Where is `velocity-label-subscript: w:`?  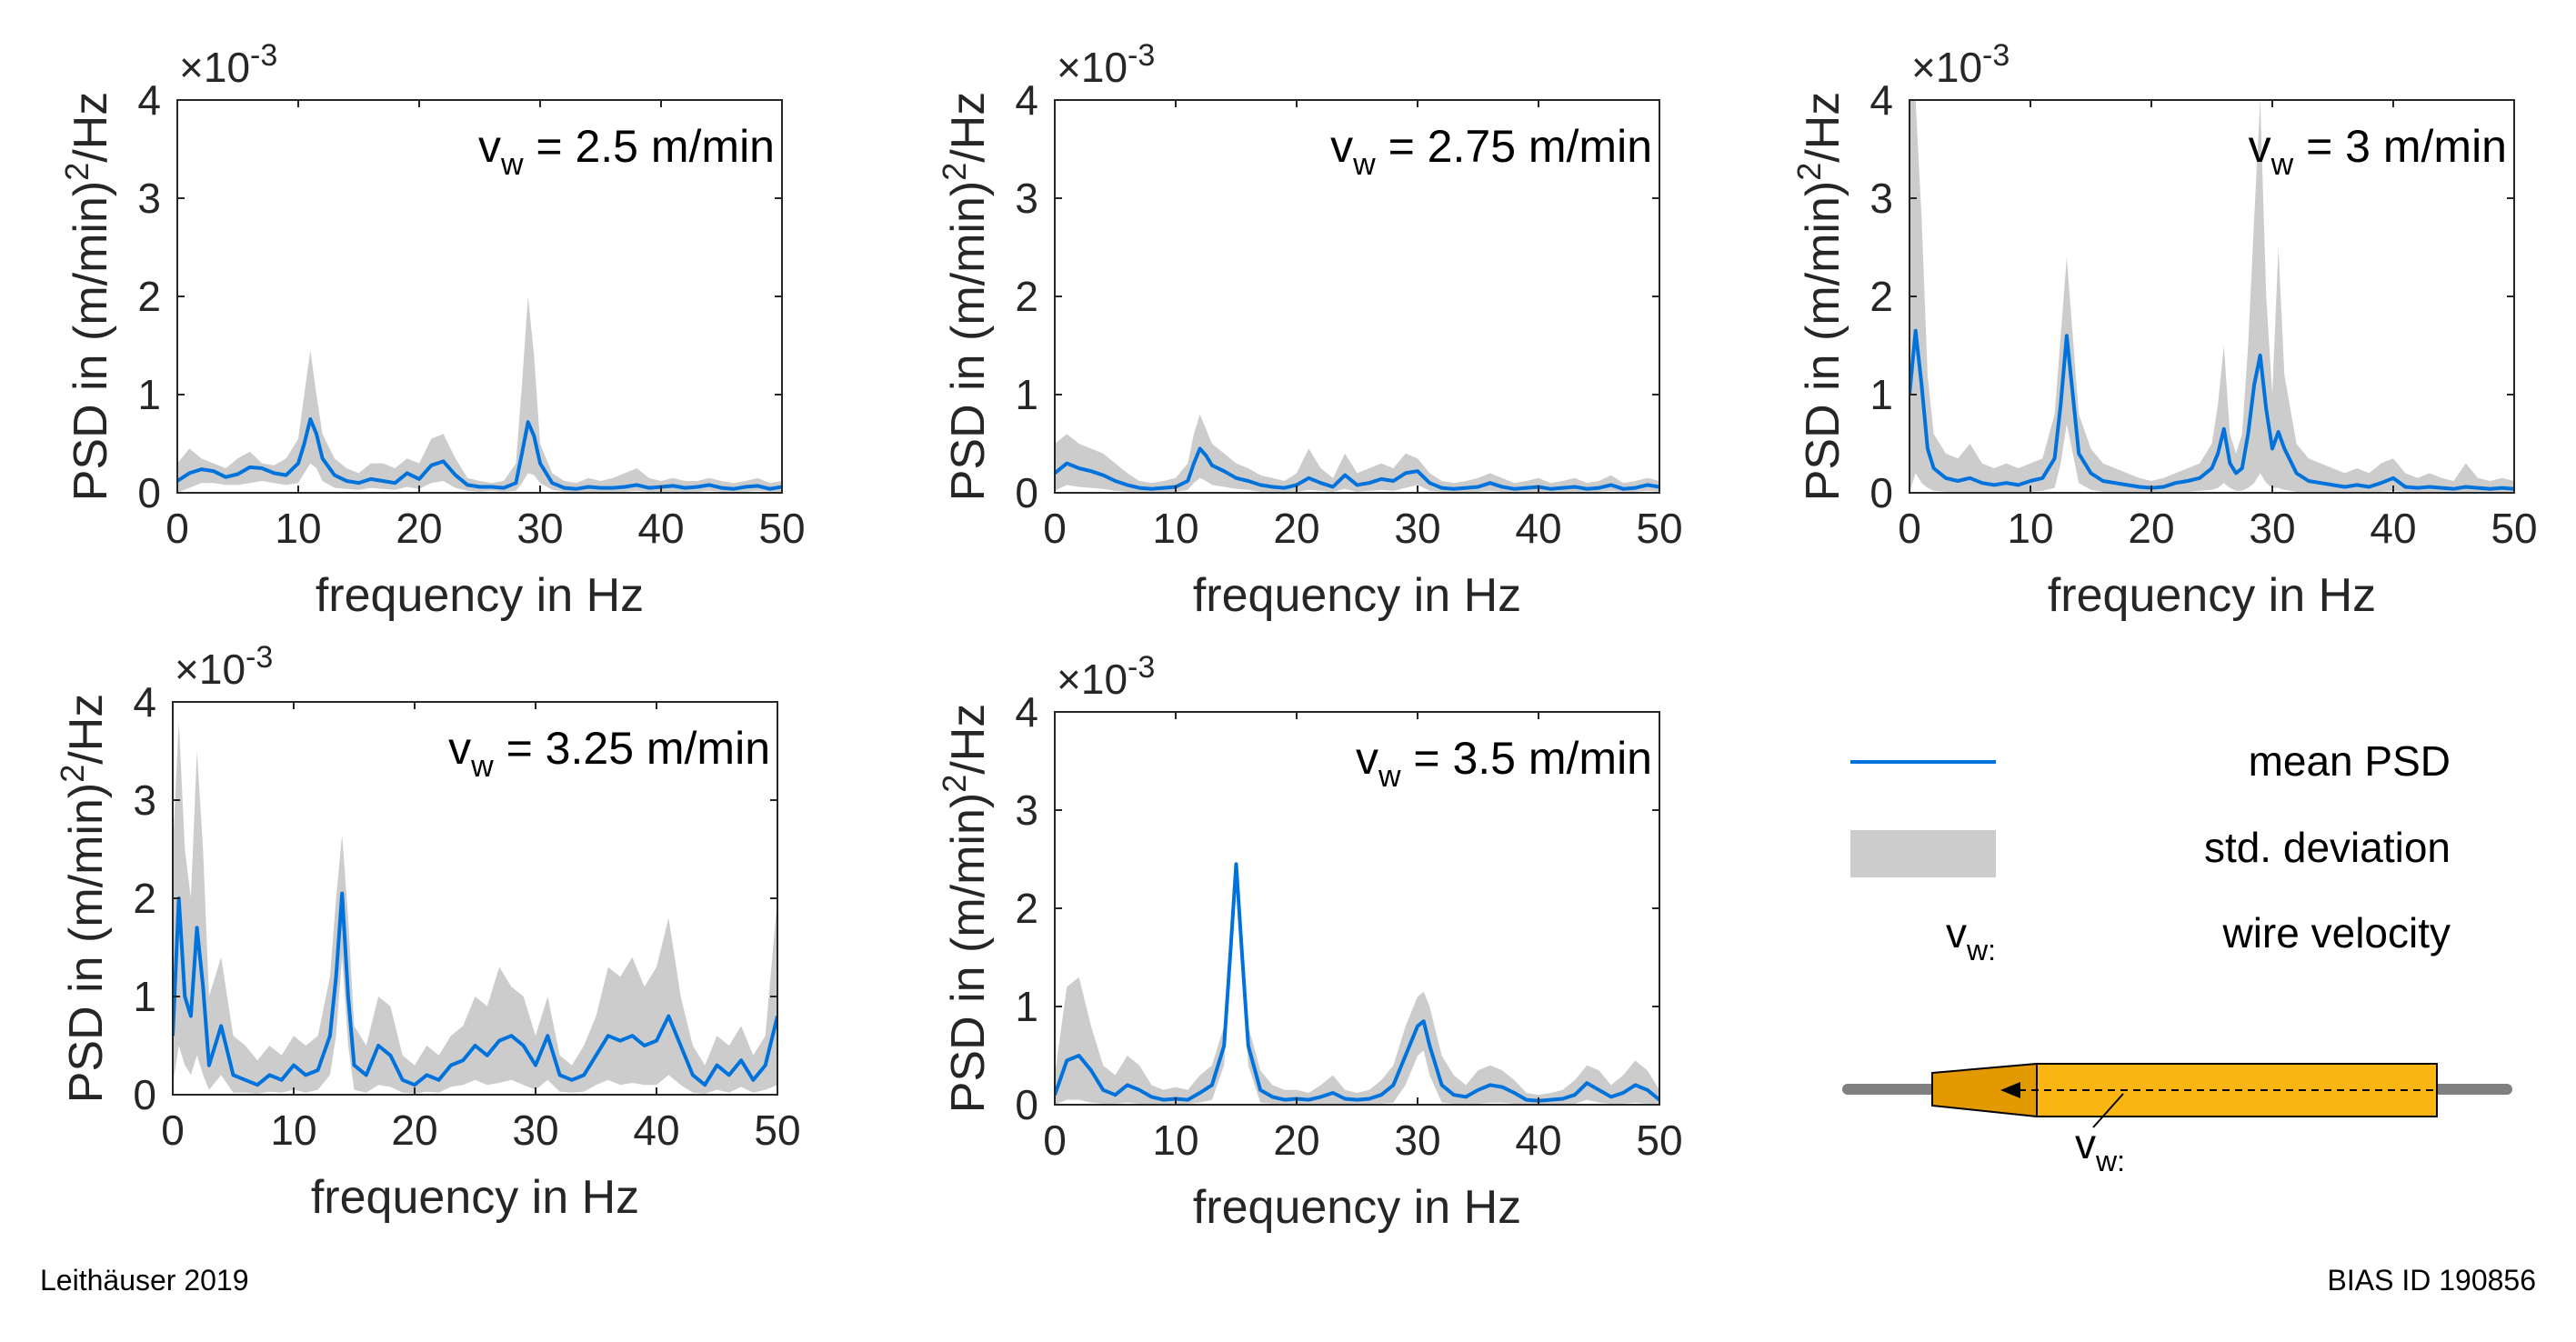
velocity-label-subscript: w: is located at coordinates (2110, 1161).